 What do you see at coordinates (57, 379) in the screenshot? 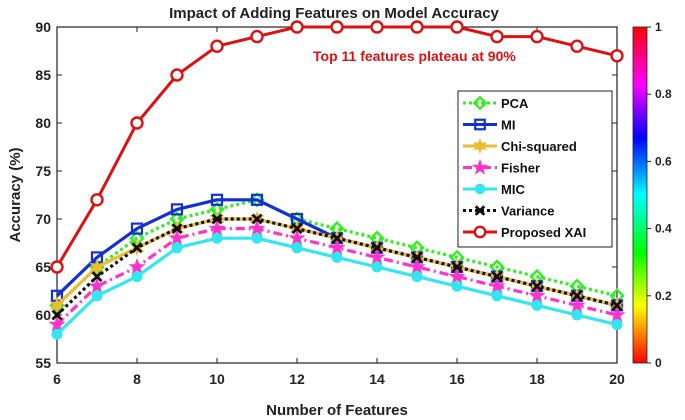
I see `x-tick-label: 6` at bounding box center [57, 379].